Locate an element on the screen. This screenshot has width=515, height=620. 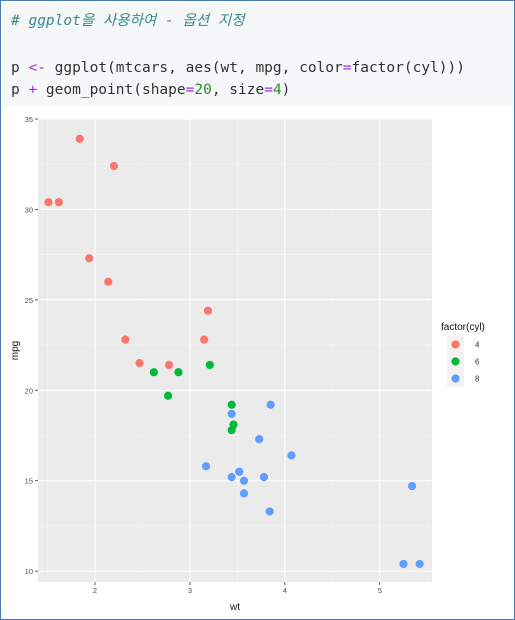
code-token: geom_point(shape is located at coordinates (111, 90).